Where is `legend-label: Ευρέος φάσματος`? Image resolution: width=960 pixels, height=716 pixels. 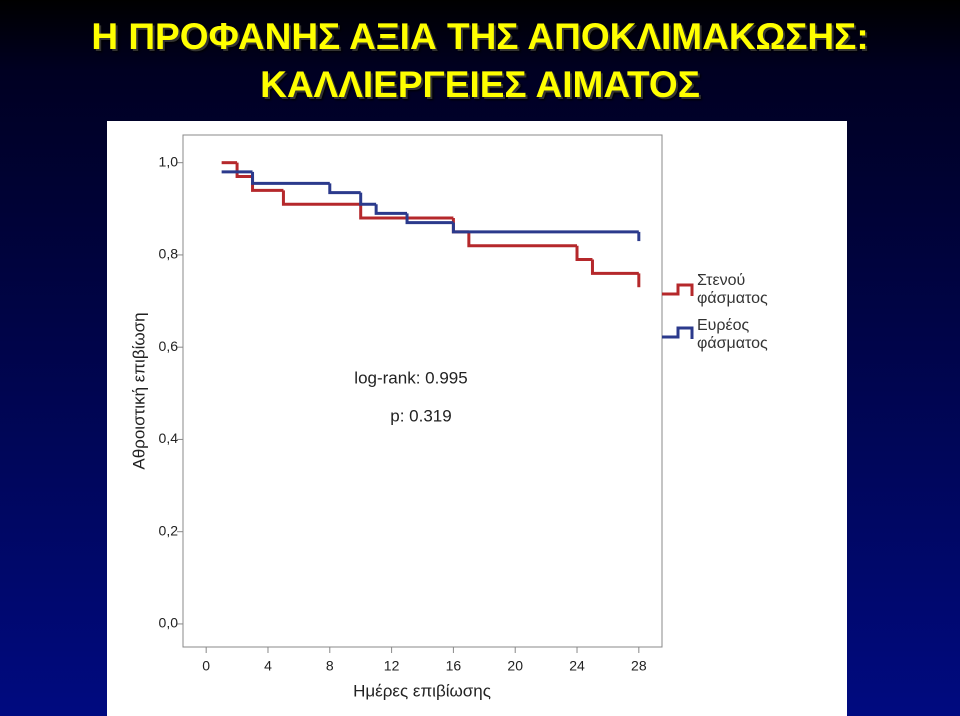 legend-label: Ευρέος φάσματος is located at coordinates (732, 334).